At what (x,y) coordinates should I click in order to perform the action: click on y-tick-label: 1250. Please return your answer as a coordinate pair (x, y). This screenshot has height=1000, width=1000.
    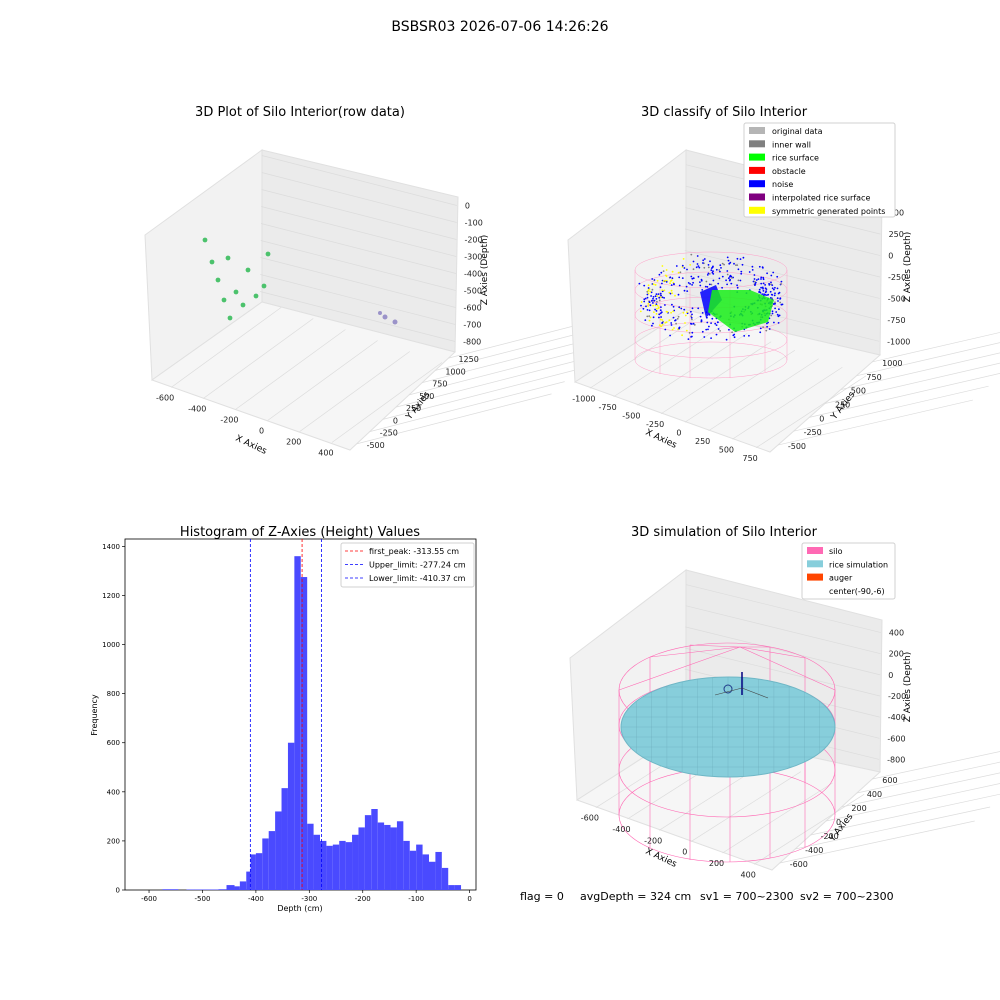
    Looking at the image, I should click on (468, 359).